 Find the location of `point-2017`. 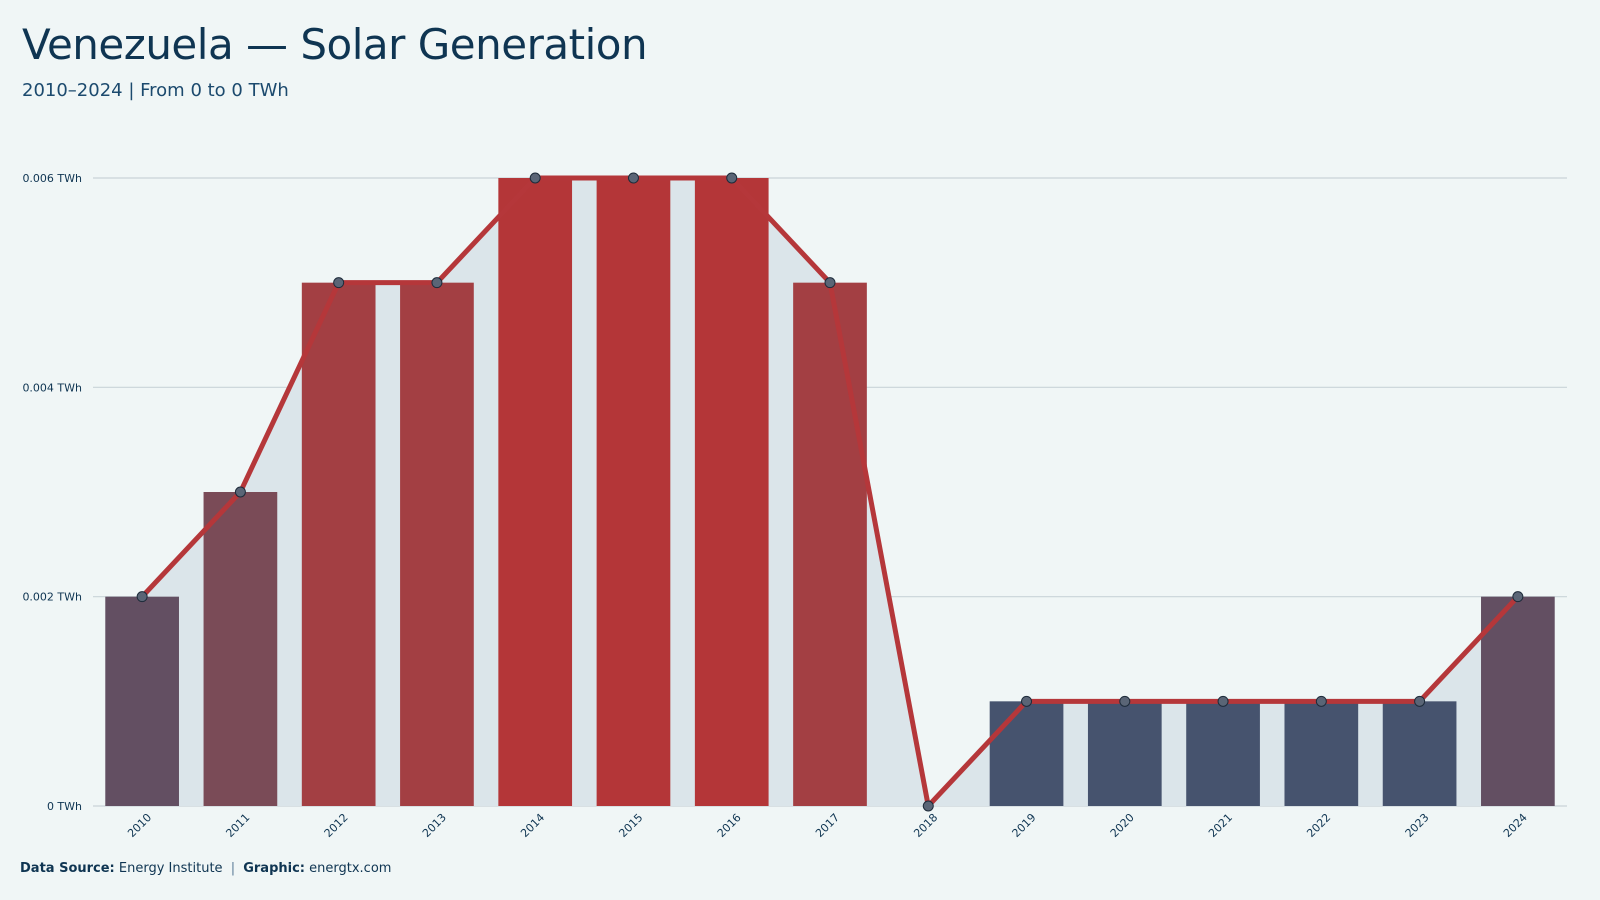

point-2017 is located at coordinates (830, 283).